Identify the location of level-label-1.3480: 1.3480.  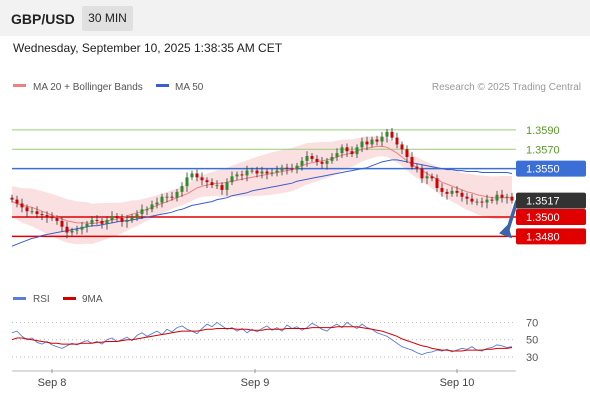
(543, 237).